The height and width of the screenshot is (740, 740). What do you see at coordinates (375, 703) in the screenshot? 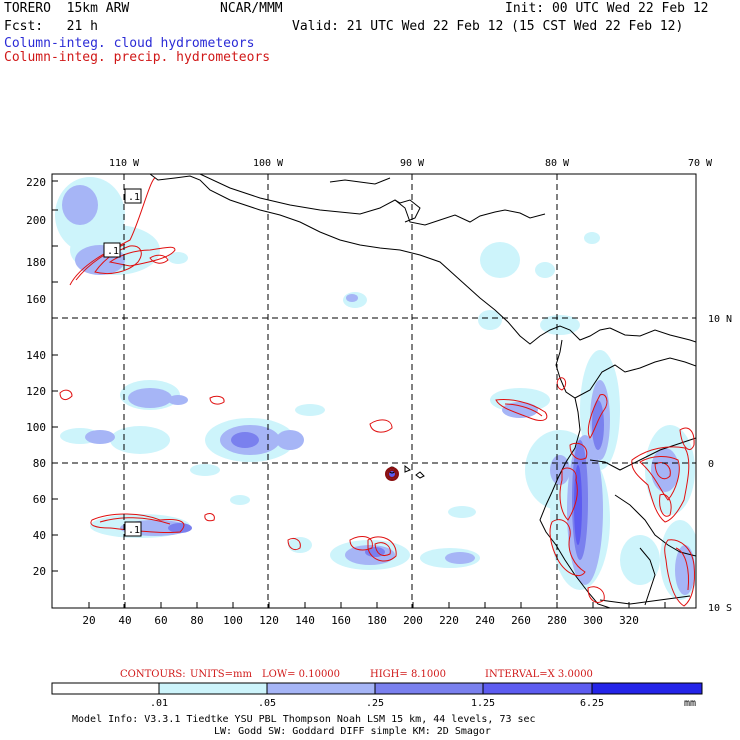
I see `colorbar-label: .25` at bounding box center [375, 703].